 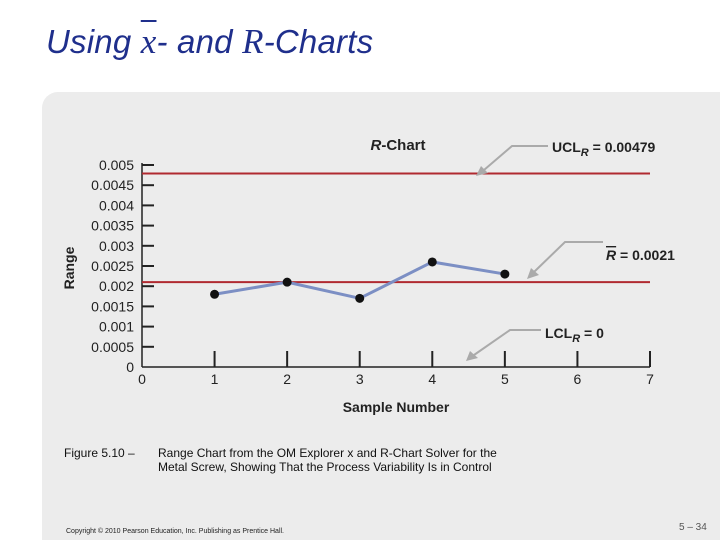 What do you see at coordinates (360, 379) in the screenshot?
I see `x-tick-label: 3` at bounding box center [360, 379].